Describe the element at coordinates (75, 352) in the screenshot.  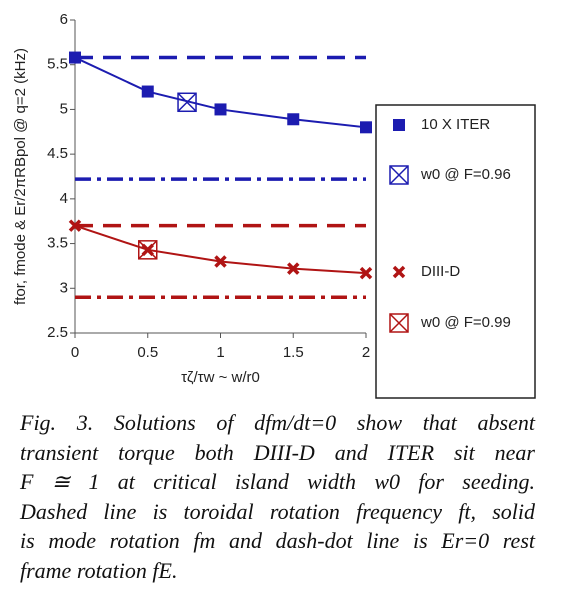
I see `x-tick-label: 0` at that location.